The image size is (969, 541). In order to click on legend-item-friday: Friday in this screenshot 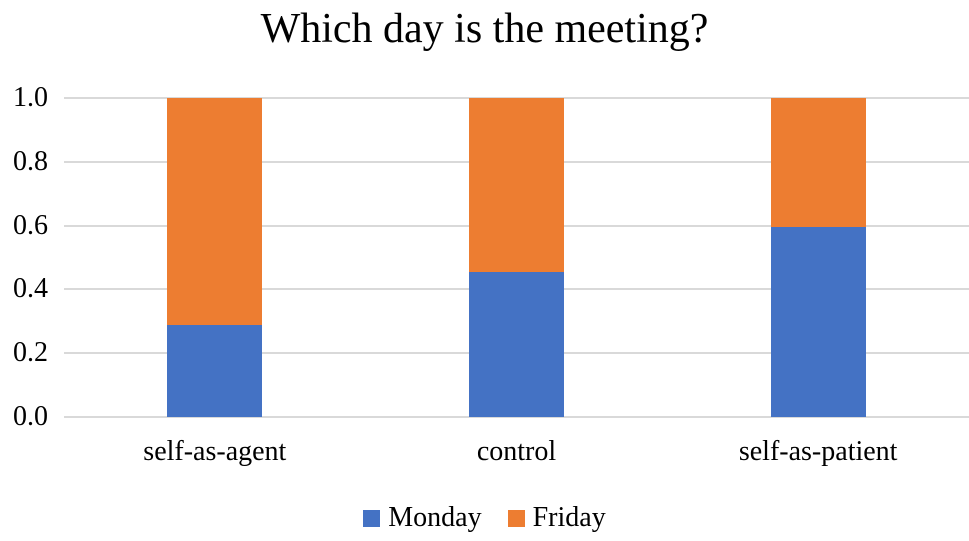, I will do `click(556, 518)`.